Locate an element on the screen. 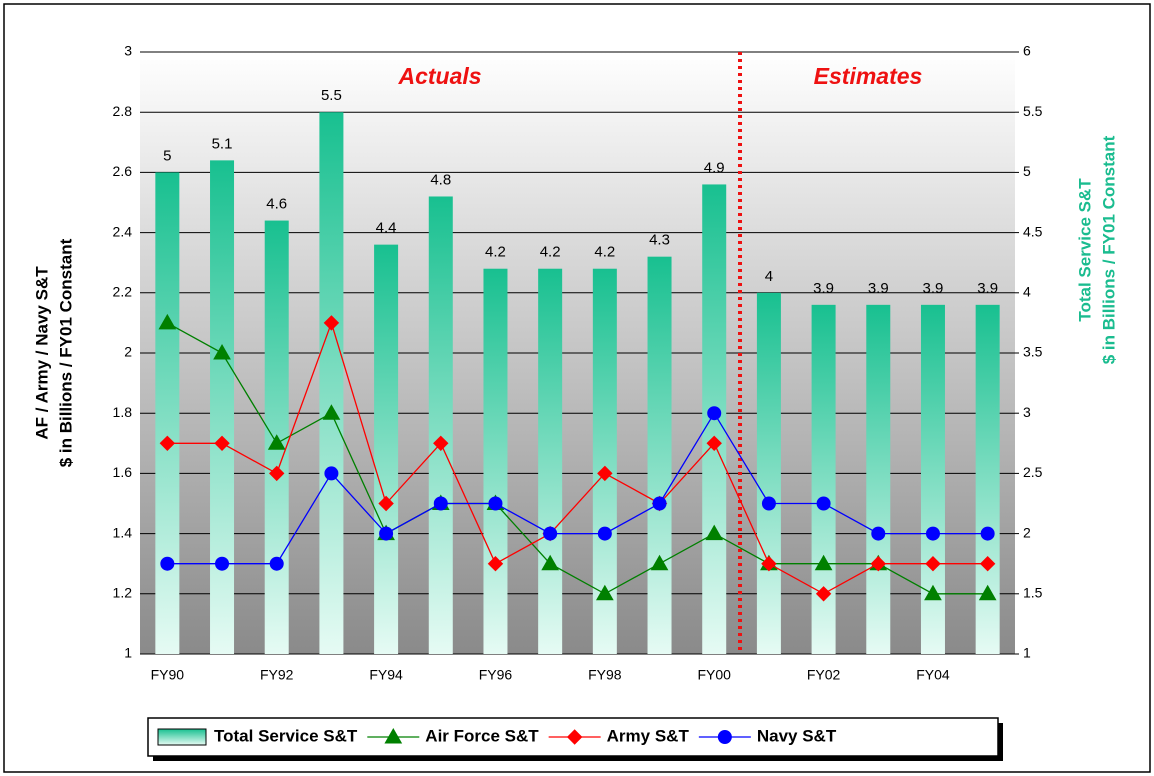 The image size is (1154, 776). x-tick-label: FY94 is located at coordinates (386, 675).